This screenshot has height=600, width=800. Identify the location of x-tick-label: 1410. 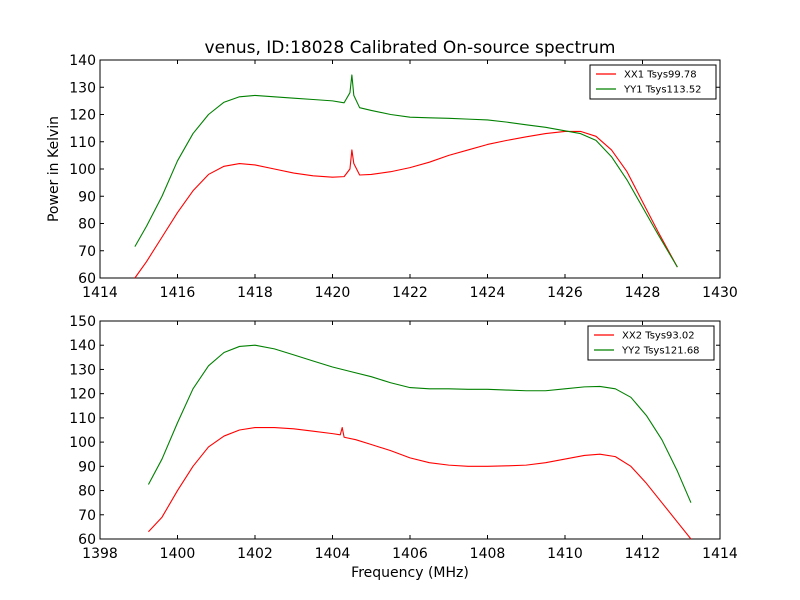
(565, 554).